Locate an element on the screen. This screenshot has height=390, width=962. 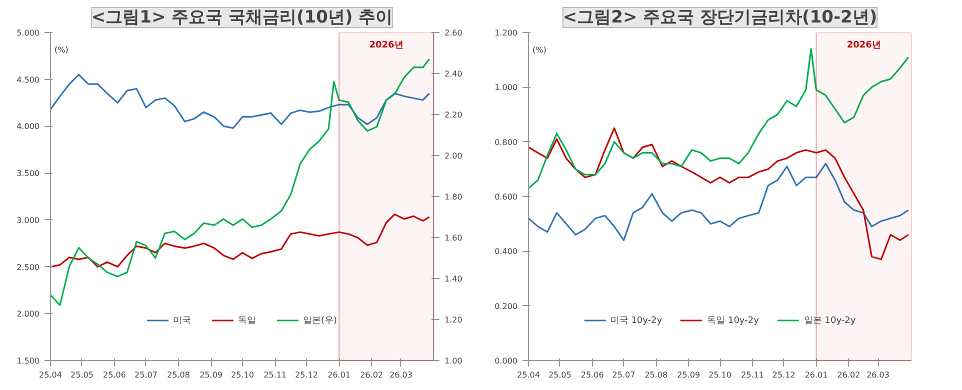
y-tick-label: 4.000 is located at coordinates (28, 127).